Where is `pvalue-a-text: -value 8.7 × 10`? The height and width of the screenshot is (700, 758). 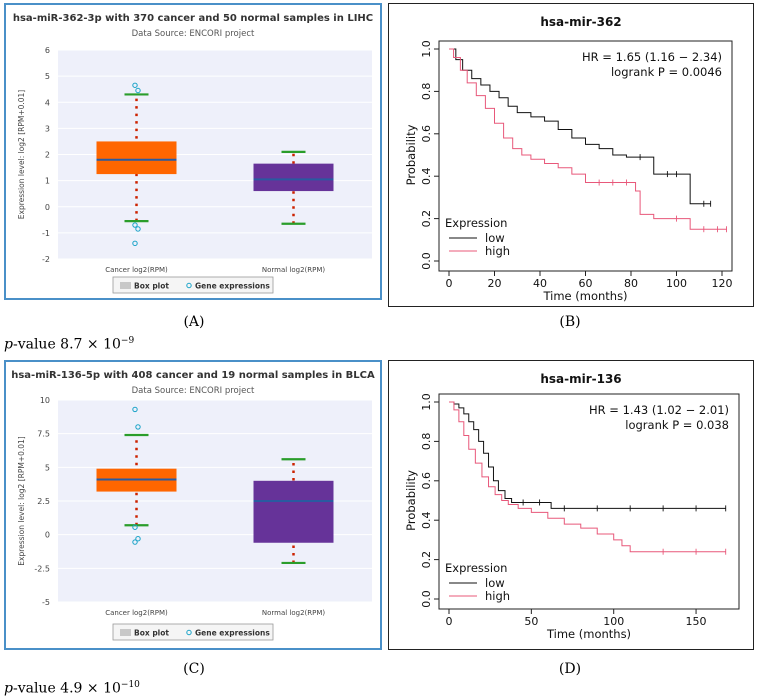 pvalue-a-text: -value 8.7 × 10 is located at coordinates (66, 344).